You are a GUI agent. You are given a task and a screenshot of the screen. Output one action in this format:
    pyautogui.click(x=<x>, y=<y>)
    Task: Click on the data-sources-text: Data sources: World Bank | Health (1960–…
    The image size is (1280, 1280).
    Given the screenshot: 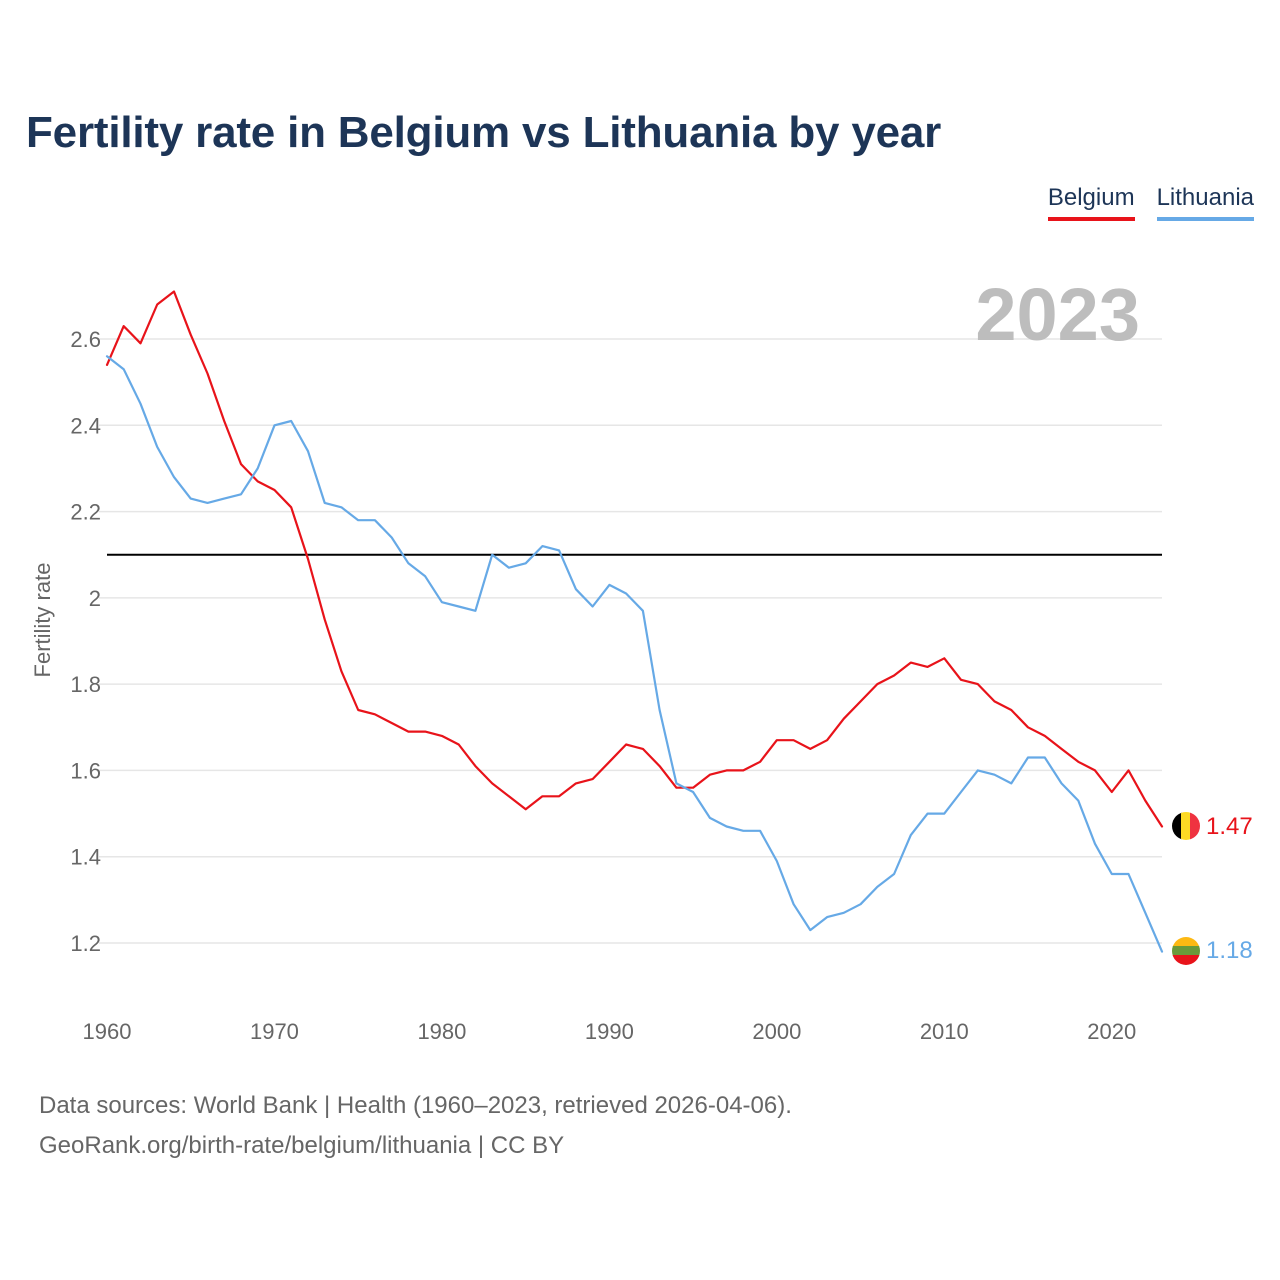 What is the action you would take?
    pyautogui.click(x=415, y=1105)
    